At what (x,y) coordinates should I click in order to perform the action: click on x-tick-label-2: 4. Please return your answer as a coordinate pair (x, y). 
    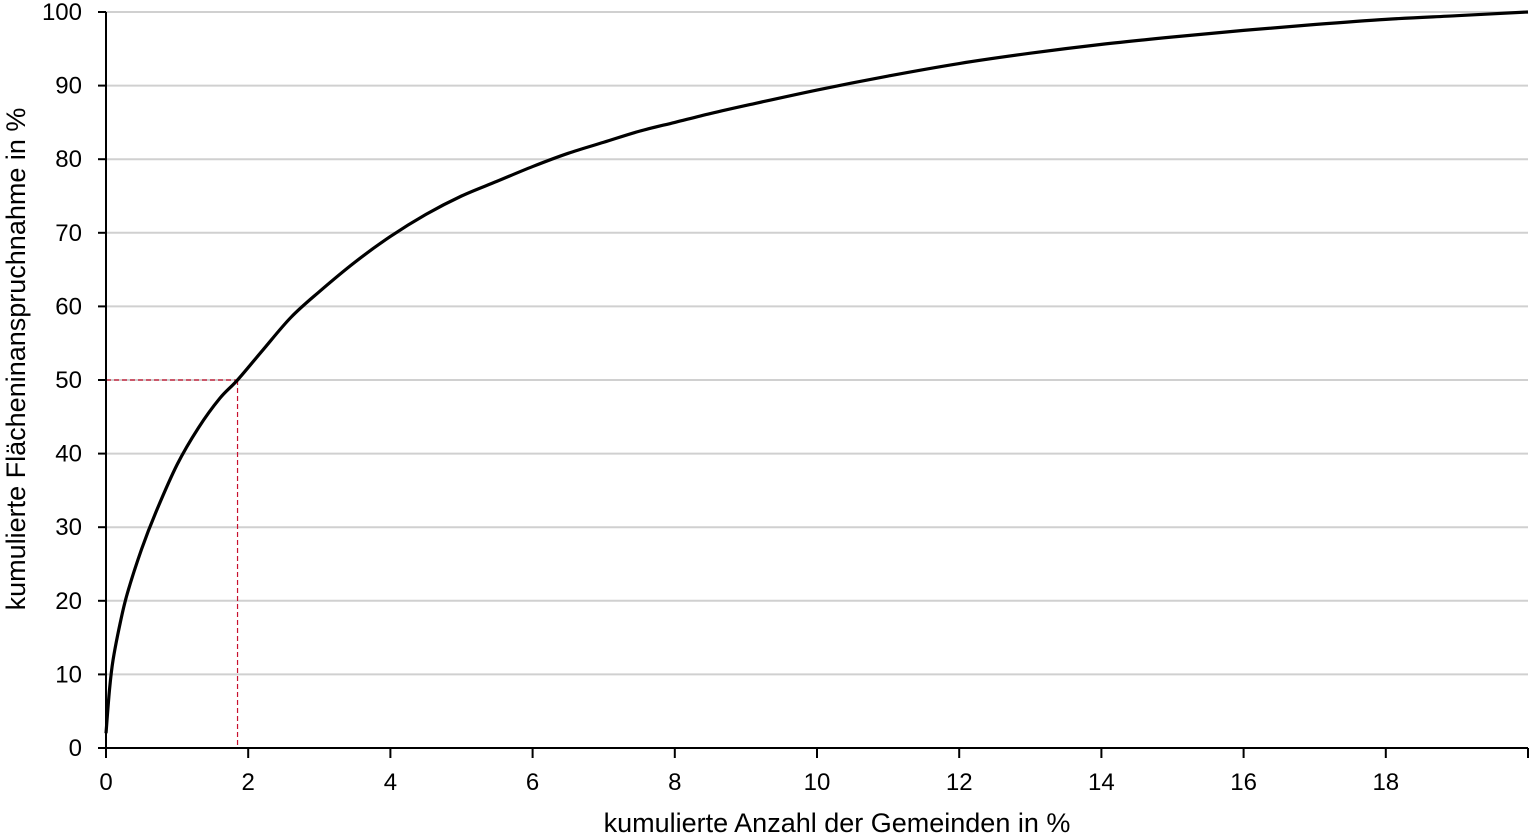
    Looking at the image, I should click on (390, 782).